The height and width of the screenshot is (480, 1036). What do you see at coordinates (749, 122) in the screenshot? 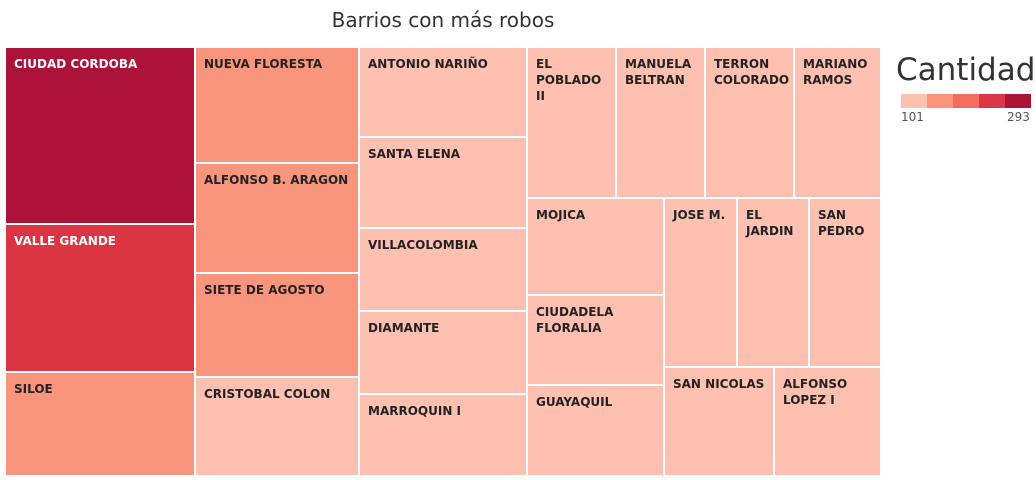
I see `treemap-tile: TERRON COLORADO` at bounding box center [749, 122].